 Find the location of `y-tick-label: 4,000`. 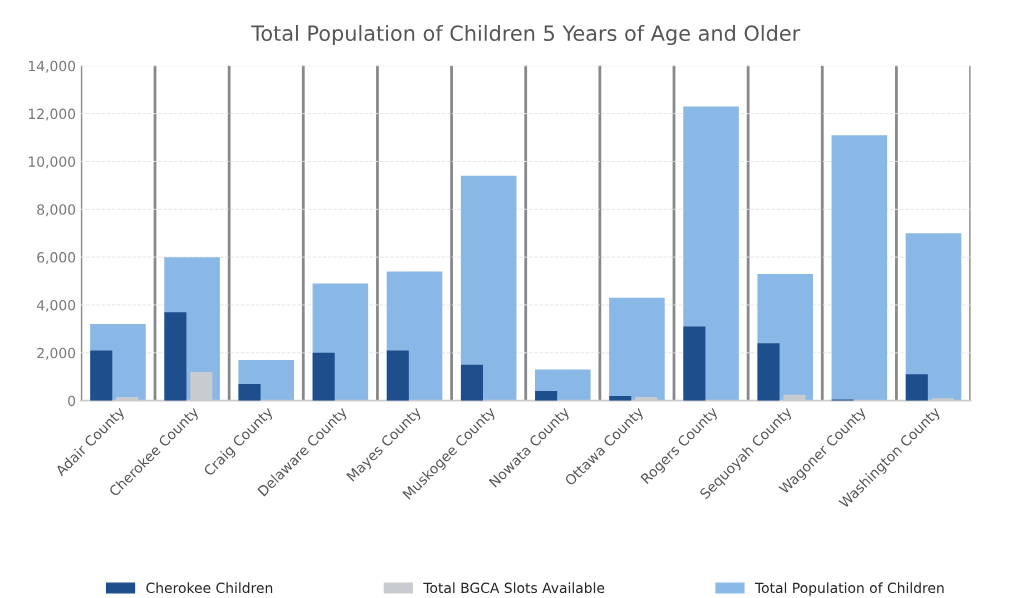

y-tick-label: 4,000 is located at coordinates (56, 305).